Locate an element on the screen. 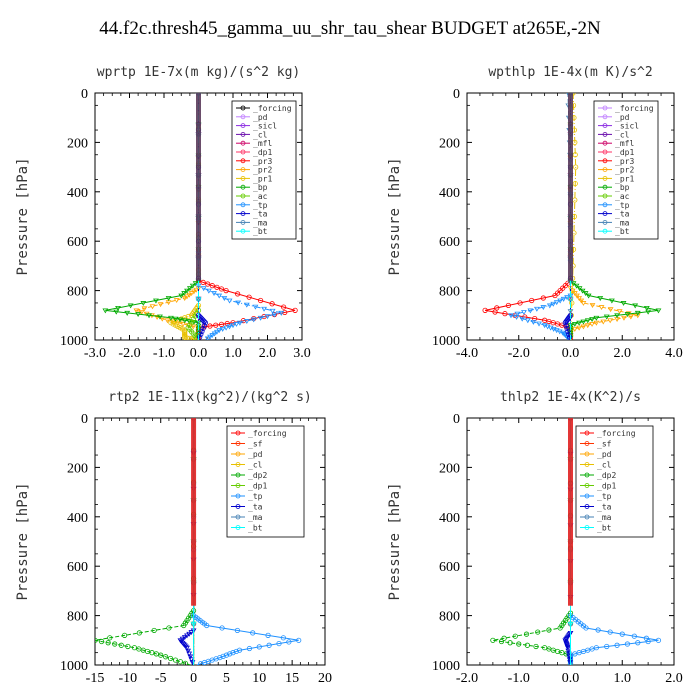 Image resolution: width=700 pixels, height=700 pixels. legend-entry: _dp2 is located at coordinates (606, 475).